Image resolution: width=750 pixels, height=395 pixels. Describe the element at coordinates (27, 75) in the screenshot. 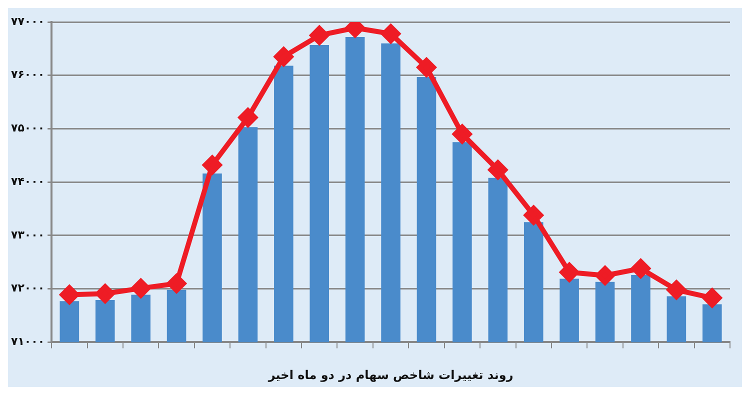

I see `y-tick-label: ۷۶۰۰۰` at that location.